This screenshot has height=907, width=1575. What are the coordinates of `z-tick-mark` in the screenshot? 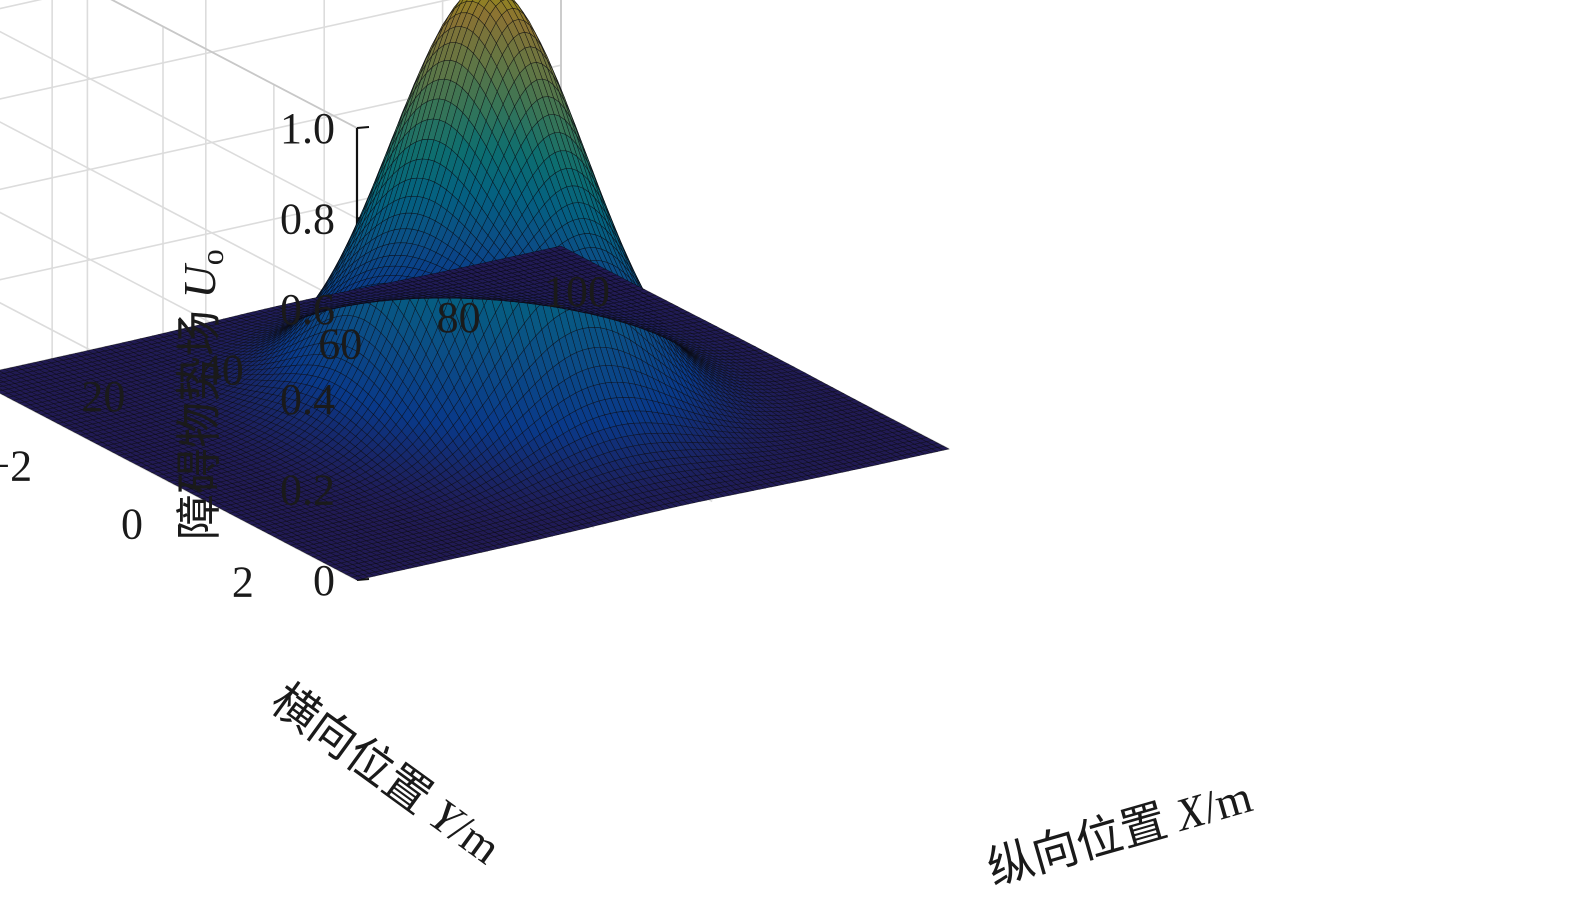 It's located at (363, 127).